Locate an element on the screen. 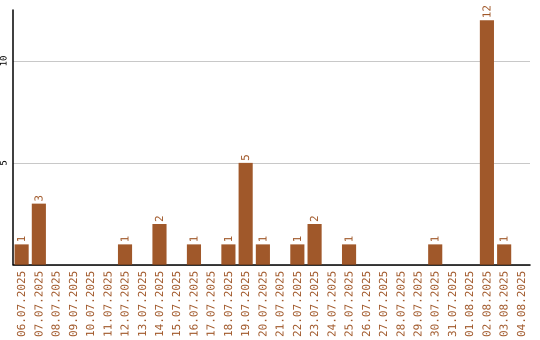 The image size is (540, 340). x-tick-label: 07.07.2025 is located at coordinates (39, 304).